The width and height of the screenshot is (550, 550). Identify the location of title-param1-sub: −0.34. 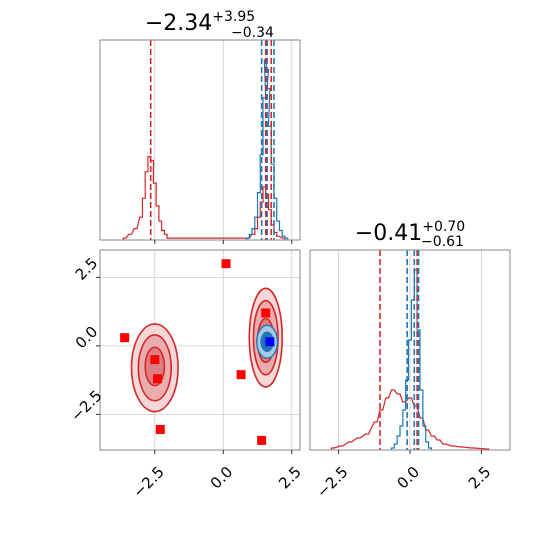
(252, 33).